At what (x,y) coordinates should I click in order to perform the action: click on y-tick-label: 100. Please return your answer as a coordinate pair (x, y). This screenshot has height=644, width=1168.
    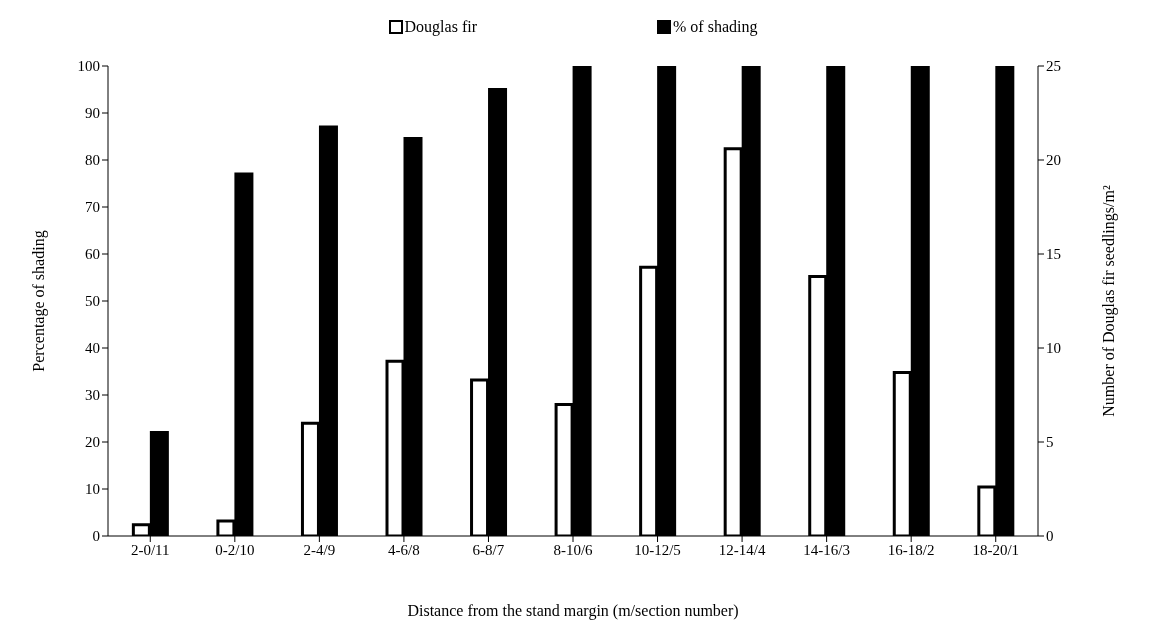
    Looking at the image, I should click on (88, 66).